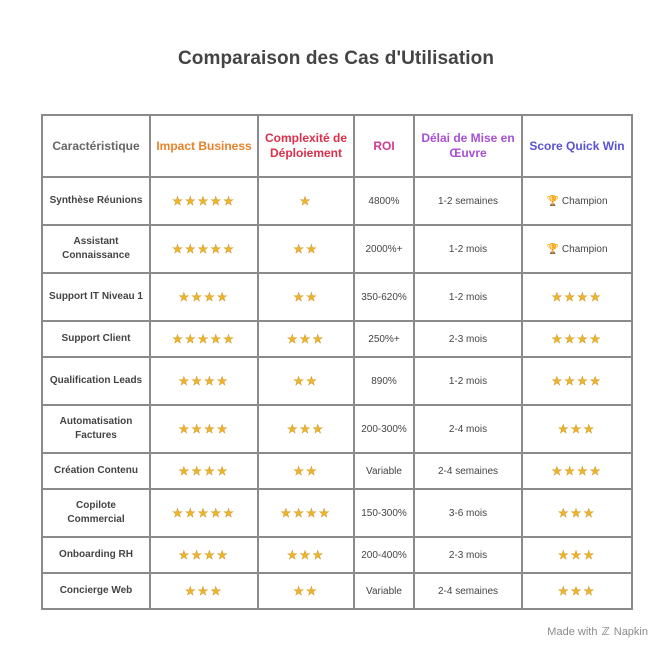  I want to click on page-title: Comparaison des Cas d'Utilisation, so click(336, 58).